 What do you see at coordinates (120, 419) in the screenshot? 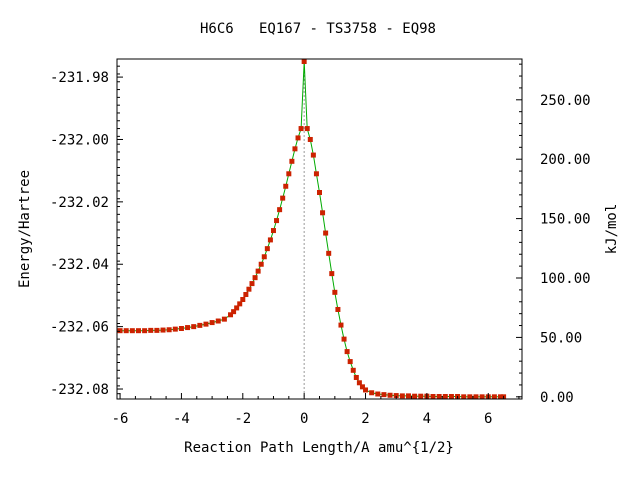
I see `x-tick-label: -6` at bounding box center [120, 419].